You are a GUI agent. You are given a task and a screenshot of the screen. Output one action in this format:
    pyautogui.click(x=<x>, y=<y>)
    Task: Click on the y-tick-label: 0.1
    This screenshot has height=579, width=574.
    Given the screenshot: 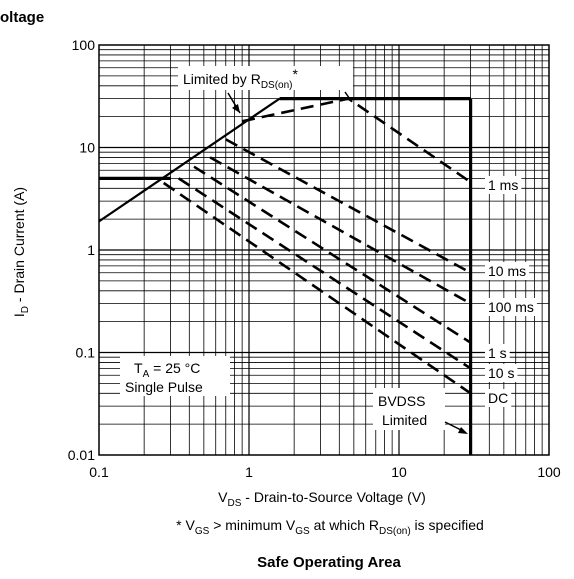 What is the action you would take?
    pyautogui.click(x=86, y=353)
    